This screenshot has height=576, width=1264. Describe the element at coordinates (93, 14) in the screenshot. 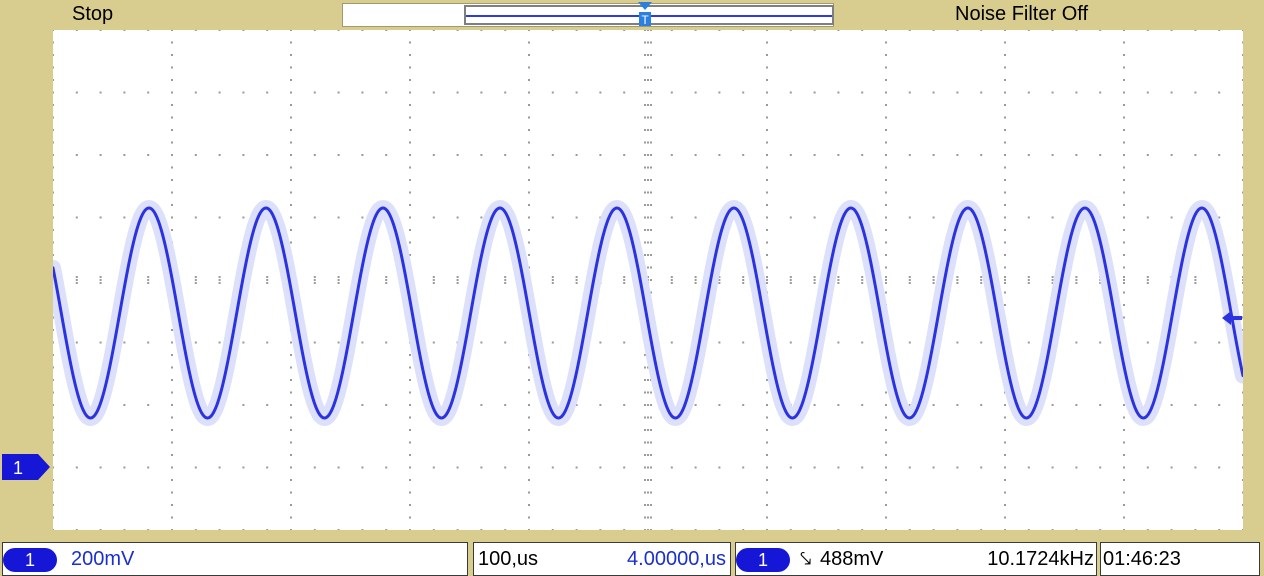

I see `run-status: Stop` at that location.